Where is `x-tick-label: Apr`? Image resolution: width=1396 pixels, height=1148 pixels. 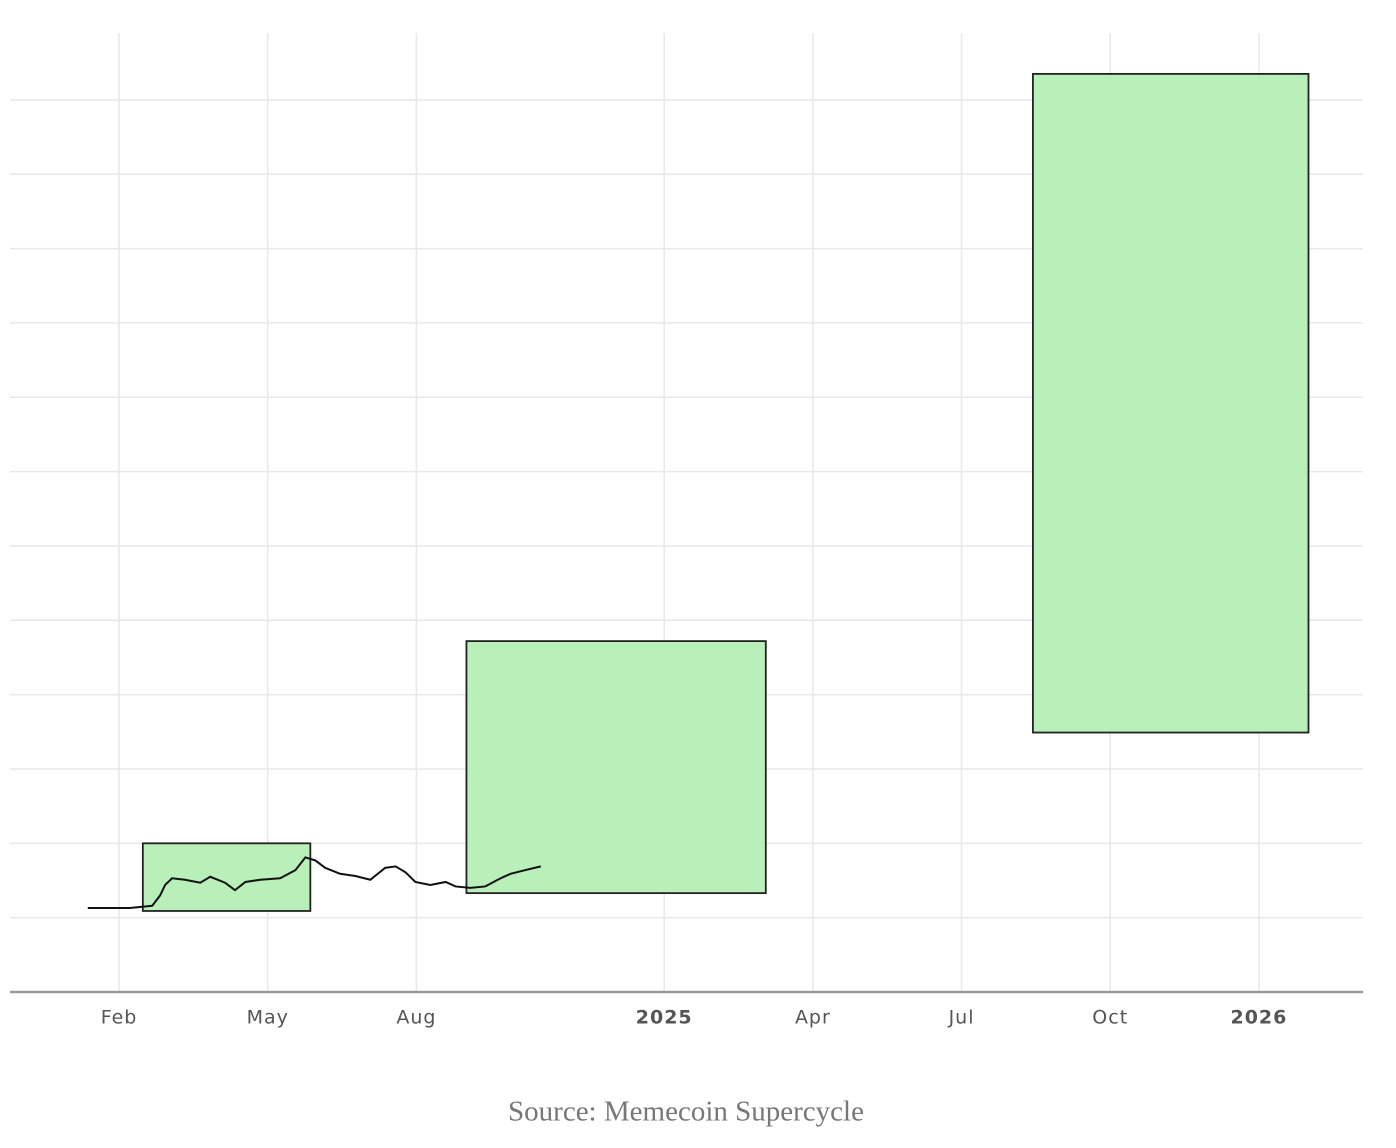
x-tick-label: Apr is located at coordinates (813, 1018).